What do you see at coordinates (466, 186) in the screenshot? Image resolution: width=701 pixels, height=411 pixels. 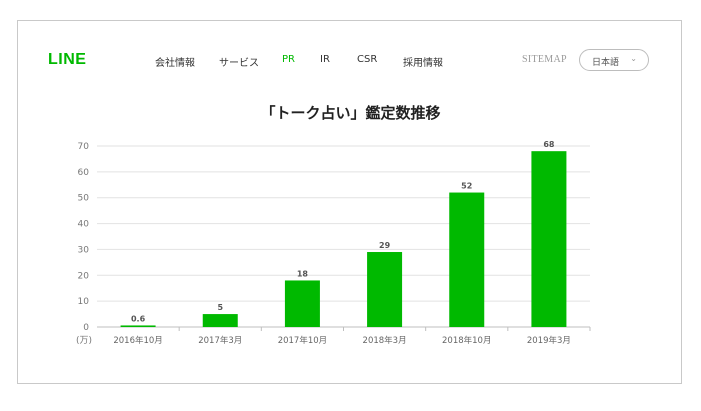 I see `data-label: 52` at bounding box center [466, 186].